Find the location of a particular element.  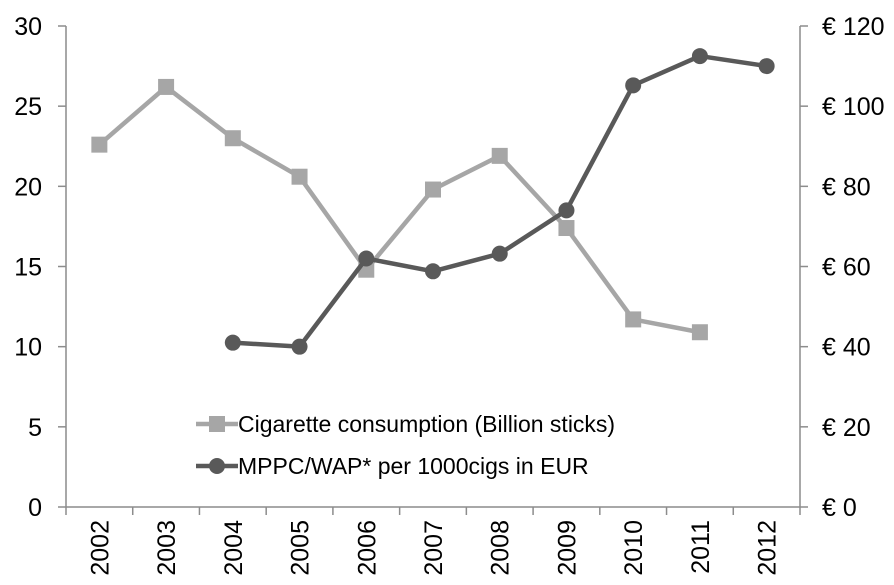

x-tick-label: 2011 is located at coordinates (701, 547).